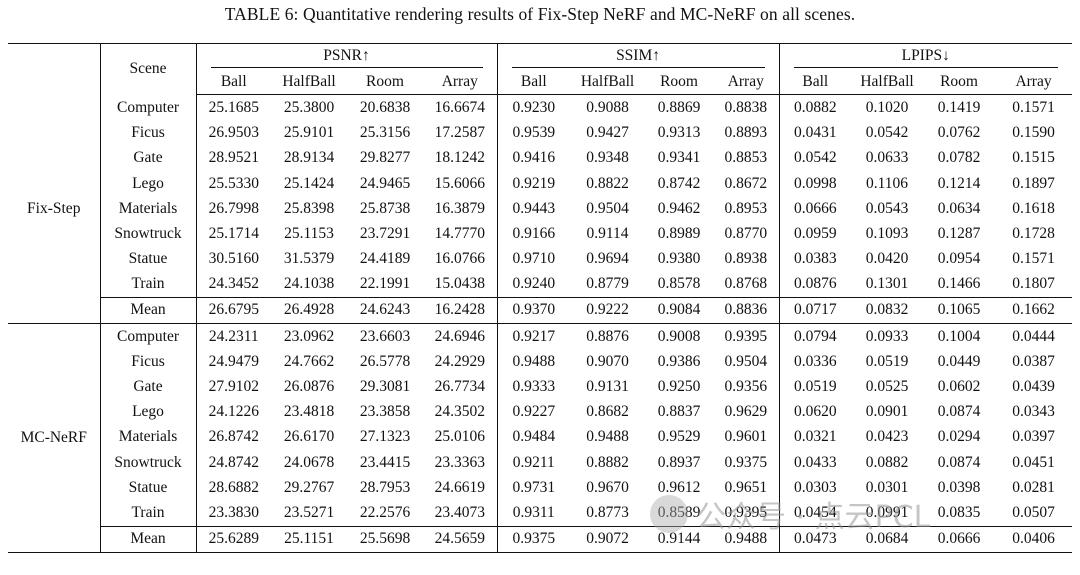 This screenshot has width=1080, height=575. Describe the element at coordinates (746, 488) in the screenshot. I see `value-cell: 0.9651` at that location.